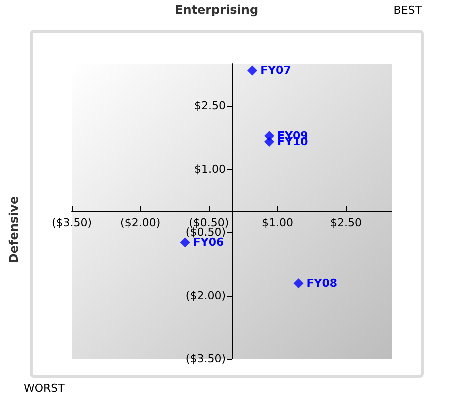 The width and height of the screenshot is (460, 403). What do you see at coordinates (346, 223) in the screenshot?
I see `x-tick-label: $2.50` at bounding box center [346, 223].